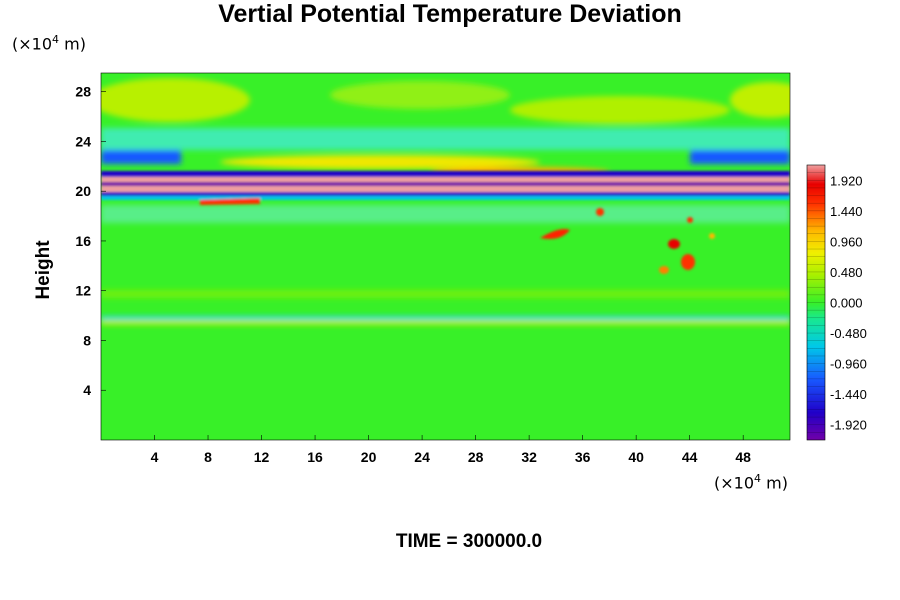 The height and width of the screenshot is (600, 900). I want to click on upper-warm-patch-edge, so click(760, 100).